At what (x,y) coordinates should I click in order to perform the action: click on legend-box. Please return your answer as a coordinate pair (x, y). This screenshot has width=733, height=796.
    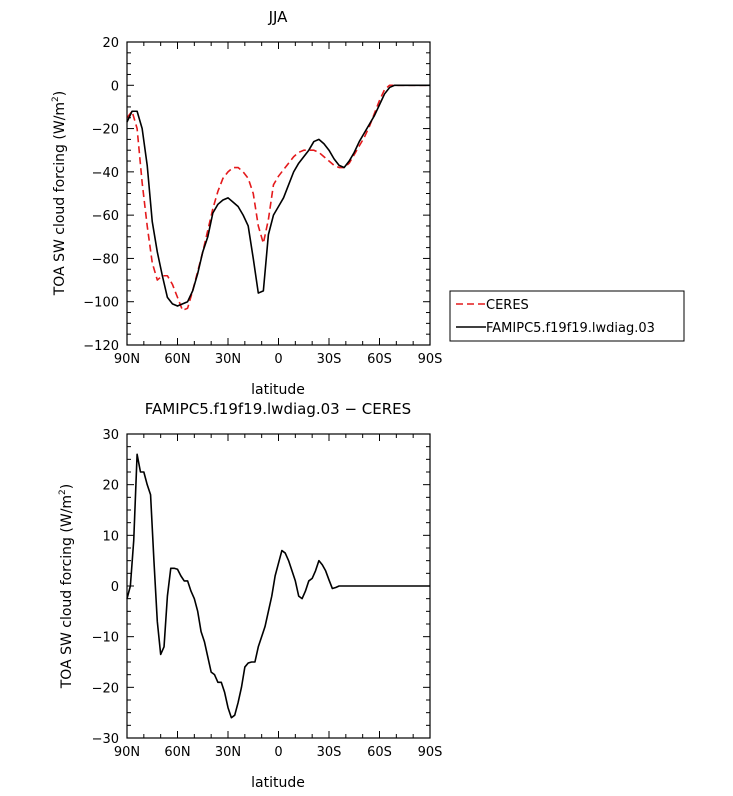
    Looking at the image, I should click on (567, 316).